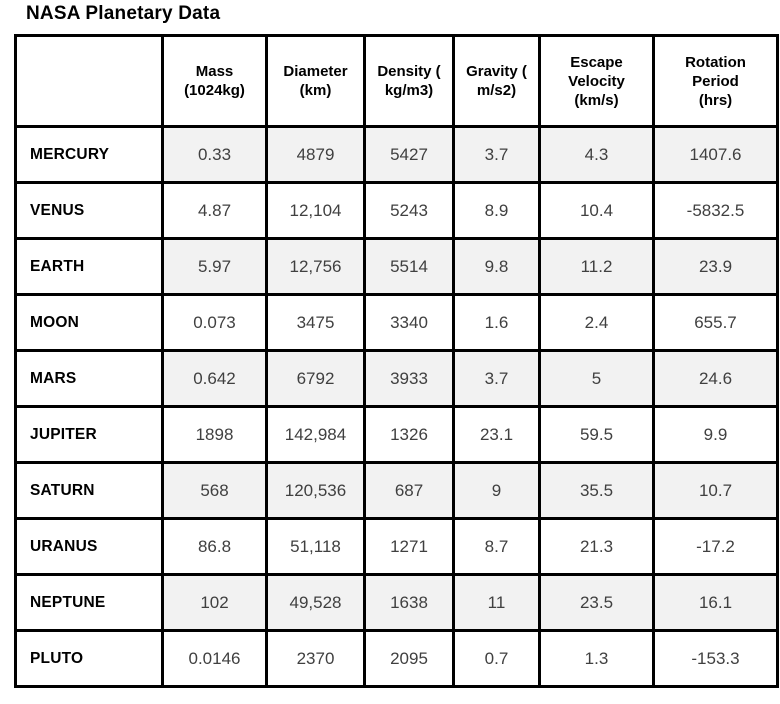 The height and width of the screenshot is (704, 780). Describe the element at coordinates (409, 154) in the screenshot. I see `mercury-density-cell: 5427` at that location.